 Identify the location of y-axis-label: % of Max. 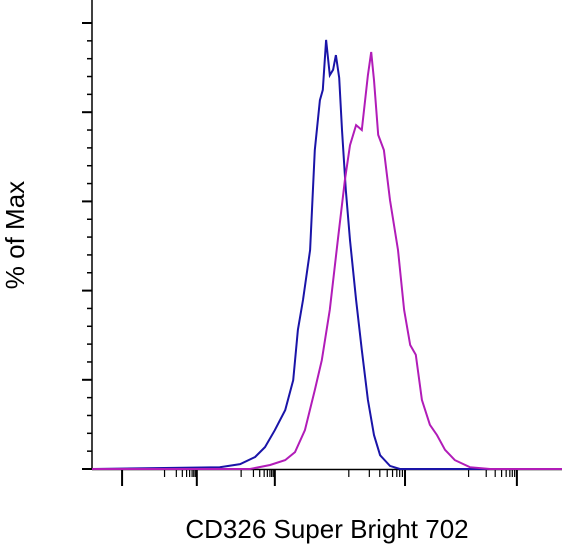
(15, 235).